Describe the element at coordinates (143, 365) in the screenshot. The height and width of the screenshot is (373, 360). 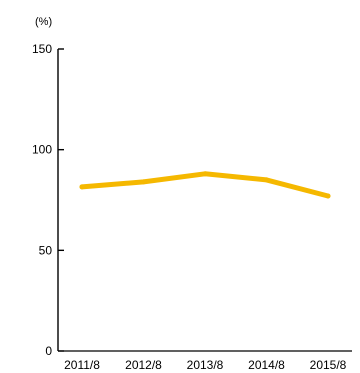
I see `x-tick-label: 2012/8` at that location.